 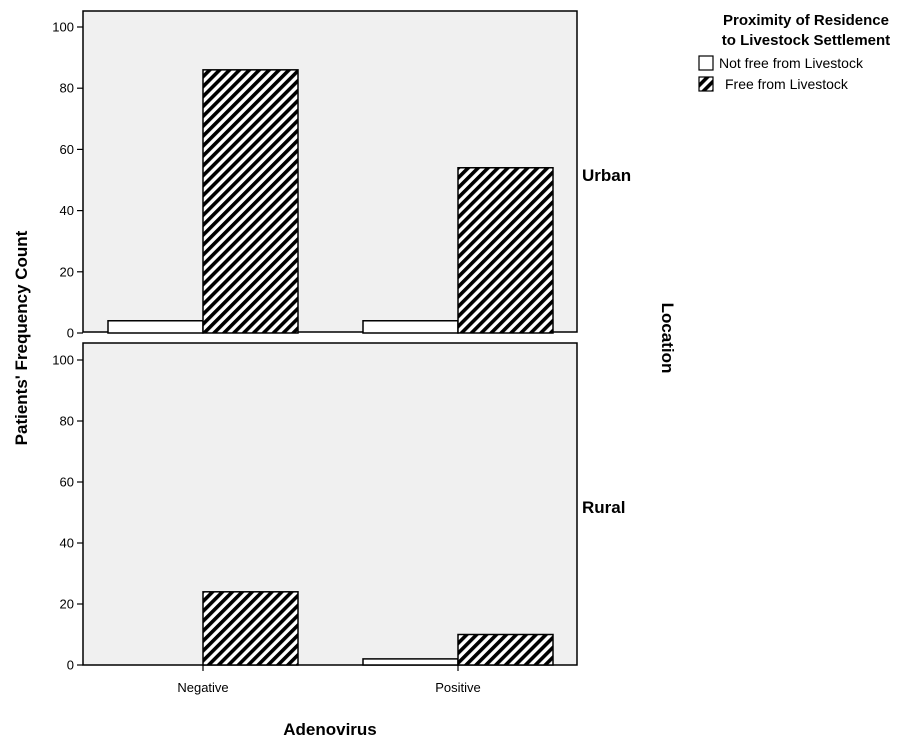 I want to click on panel-urban-y-axis: 0 20 40 60 80 100, so click(x=67, y=180).